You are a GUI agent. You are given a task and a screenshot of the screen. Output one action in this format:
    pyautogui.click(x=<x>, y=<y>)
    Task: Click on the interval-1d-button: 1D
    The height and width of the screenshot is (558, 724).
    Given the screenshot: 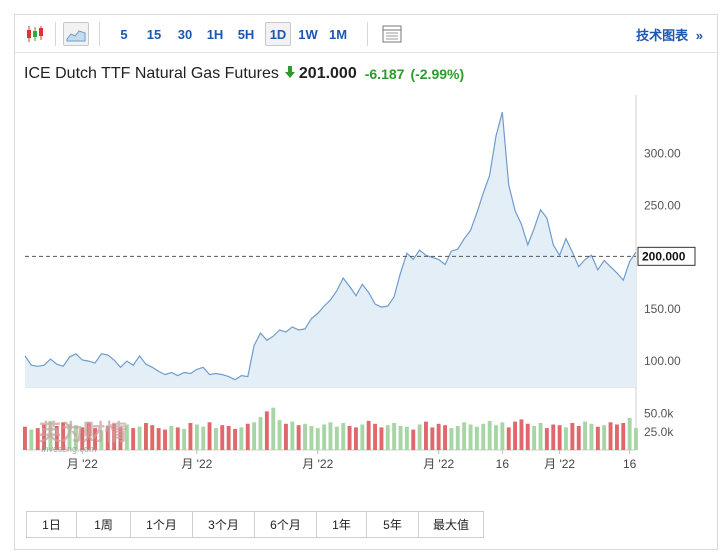 What is the action you would take?
    pyautogui.click(x=278, y=34)
    